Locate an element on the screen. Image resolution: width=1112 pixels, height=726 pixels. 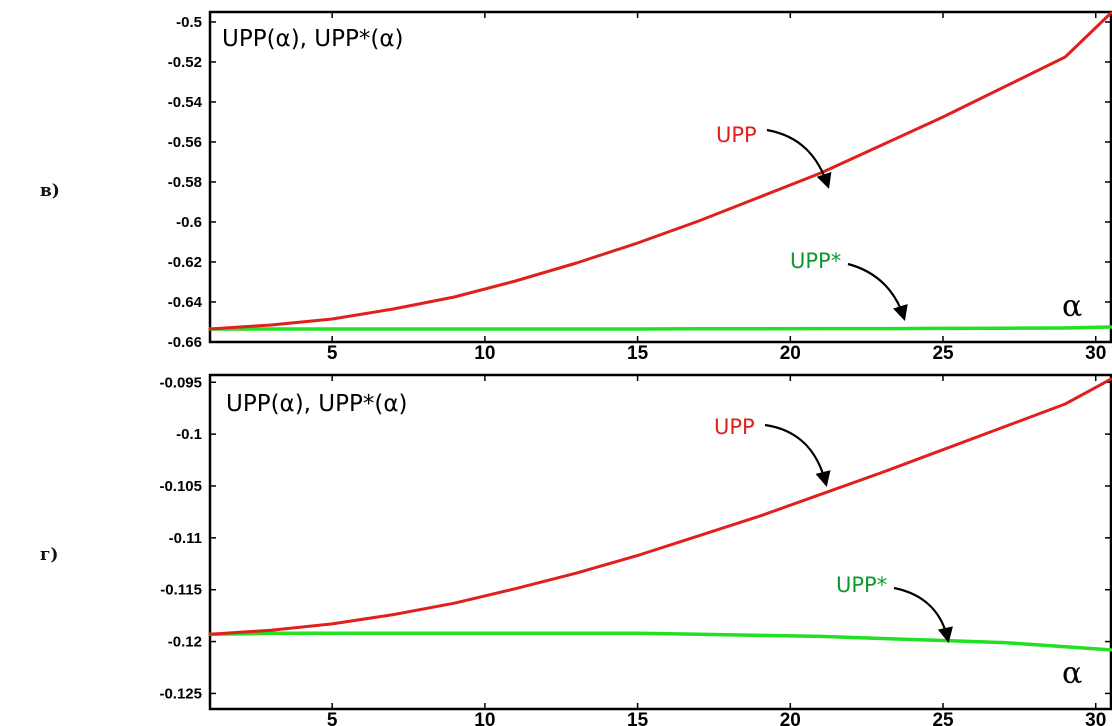
y-tick-label: -0.125 is located at coordinates (180, 693).